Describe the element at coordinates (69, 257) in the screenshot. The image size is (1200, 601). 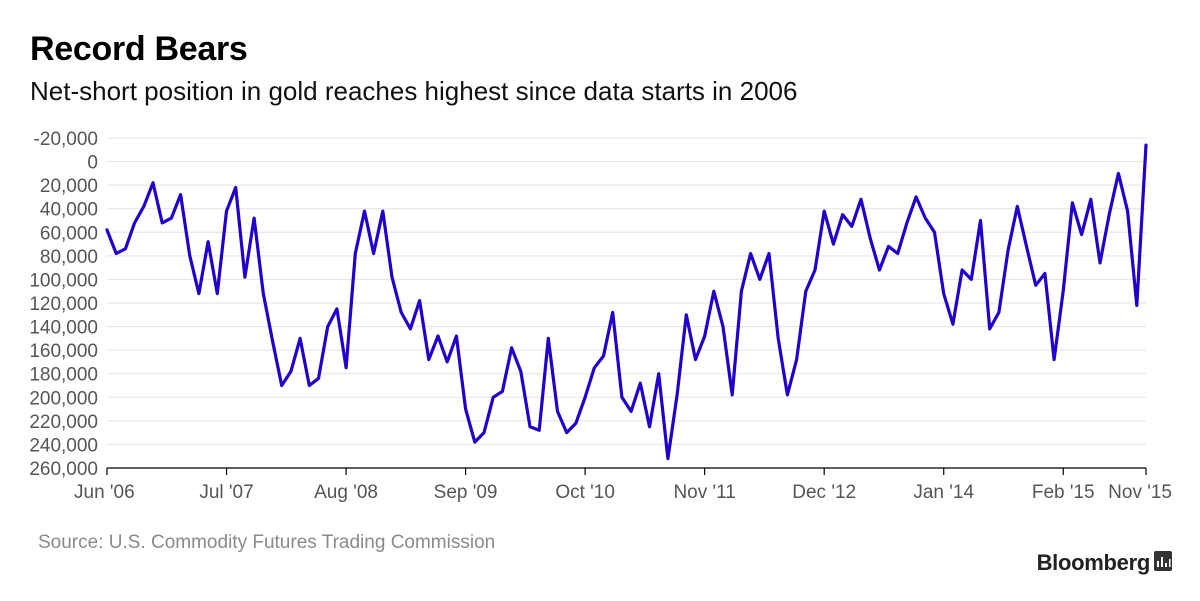
I see `y-tick-label: 80,000` at that location.